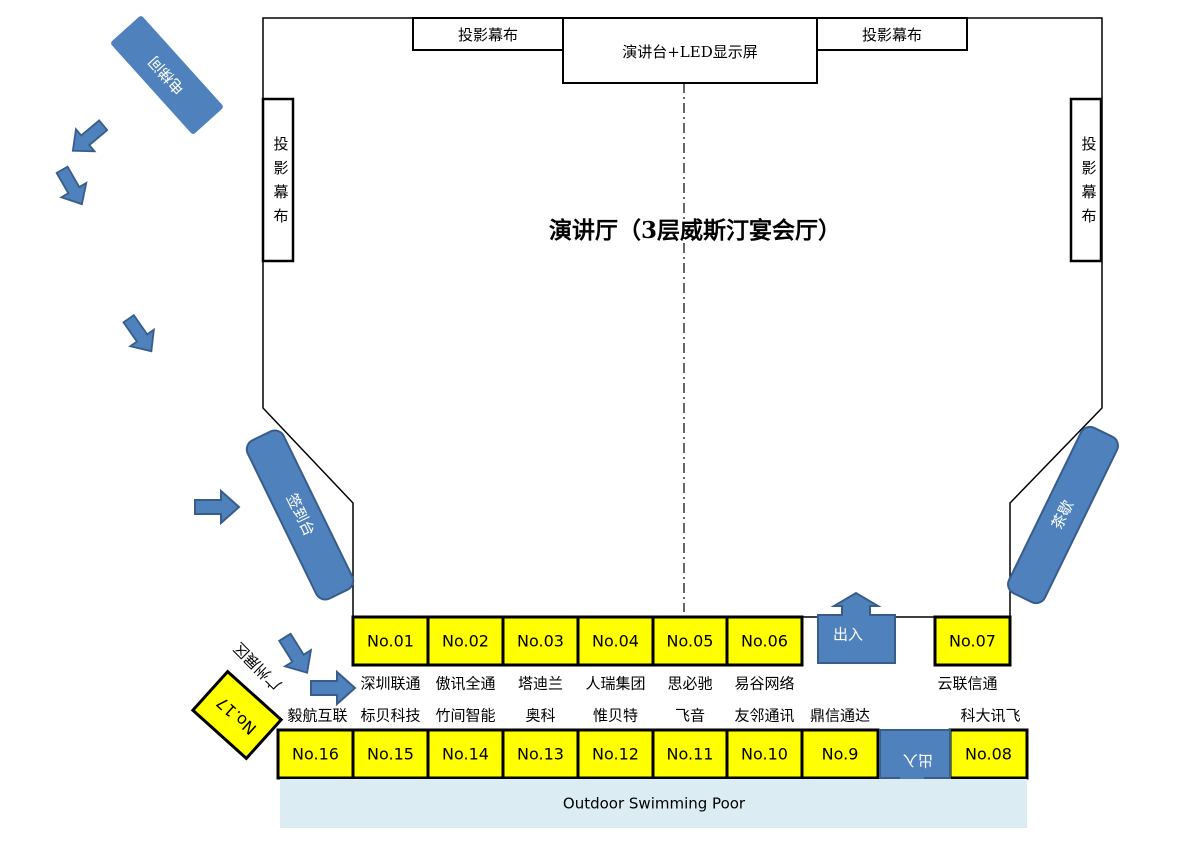  I want to click on booth: No.04, so click(615, 641).